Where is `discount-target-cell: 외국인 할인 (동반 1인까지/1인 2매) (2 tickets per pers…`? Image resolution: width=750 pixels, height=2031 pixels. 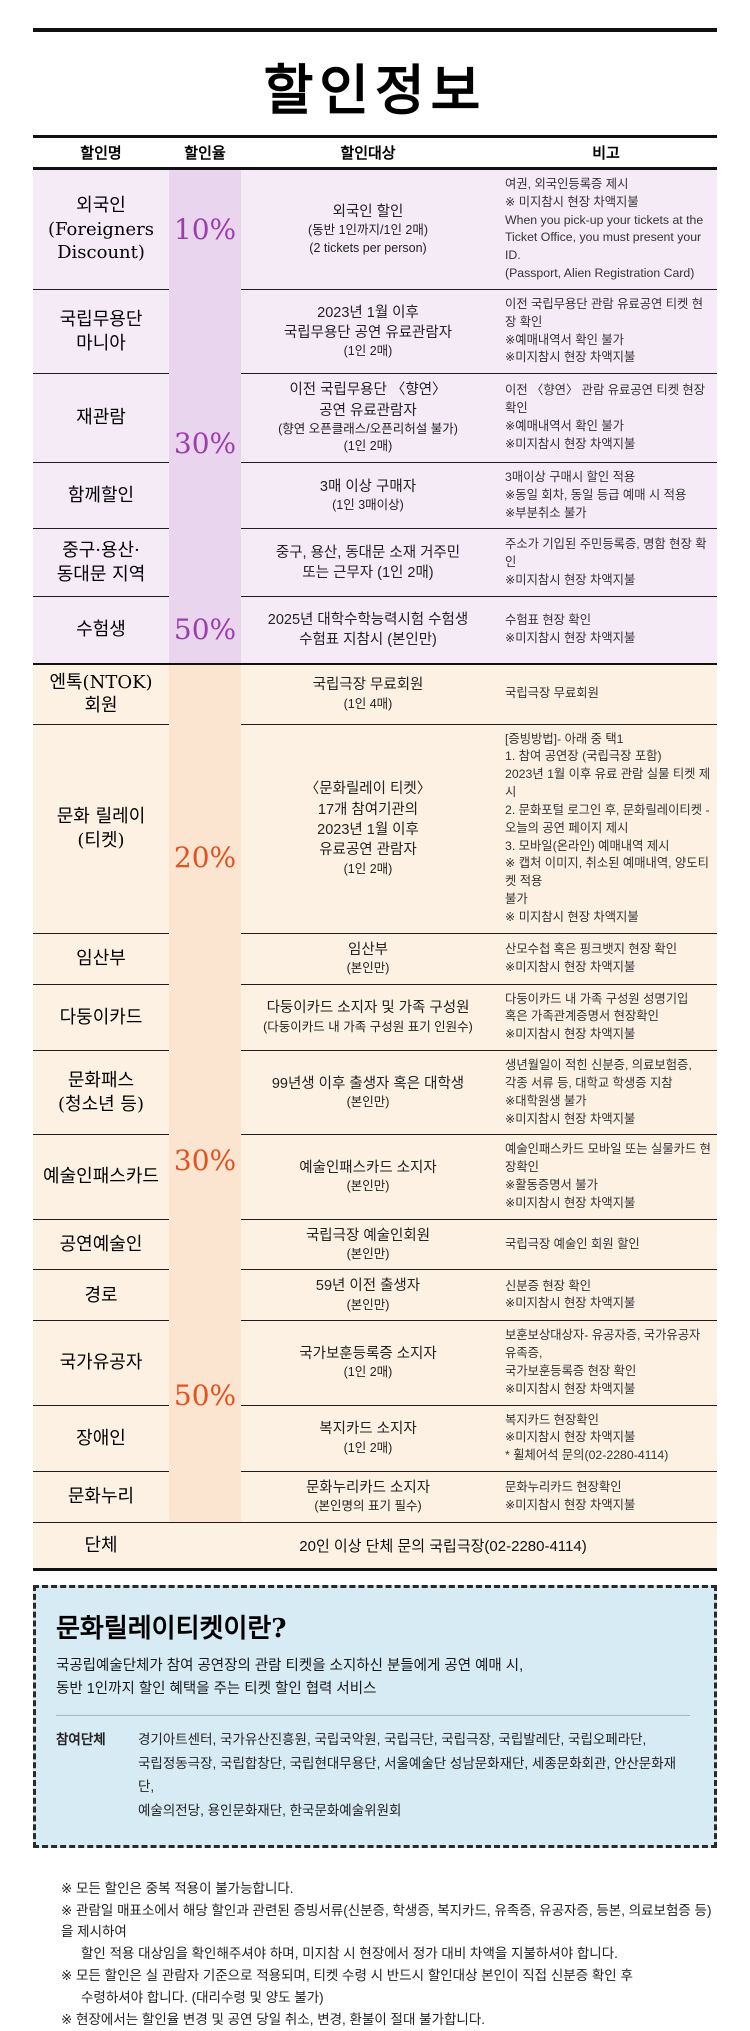
discount-target-cell: 외국인 할인 (동반 1인까지/1인 2매) (2 tickets per pers… is located at coordinates (368, 229).